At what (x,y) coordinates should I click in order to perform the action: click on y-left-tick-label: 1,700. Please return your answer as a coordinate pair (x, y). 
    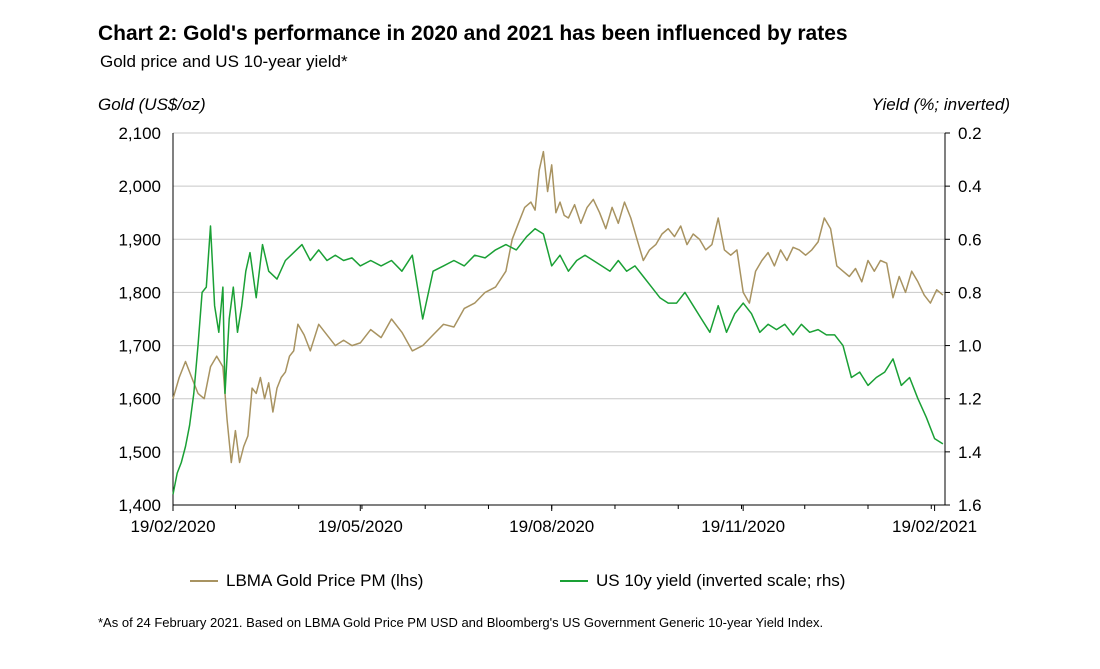
    Looking at the image, I should click on (139, 346).